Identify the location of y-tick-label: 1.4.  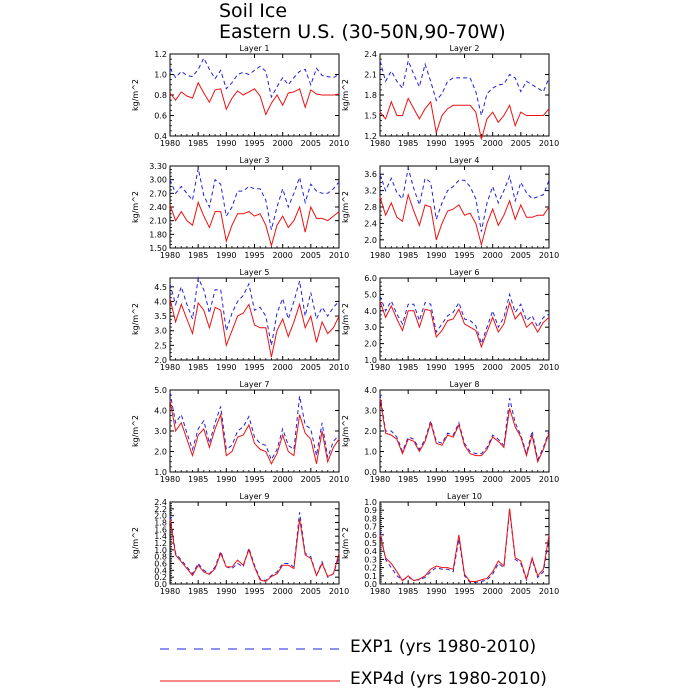
(160, 536).